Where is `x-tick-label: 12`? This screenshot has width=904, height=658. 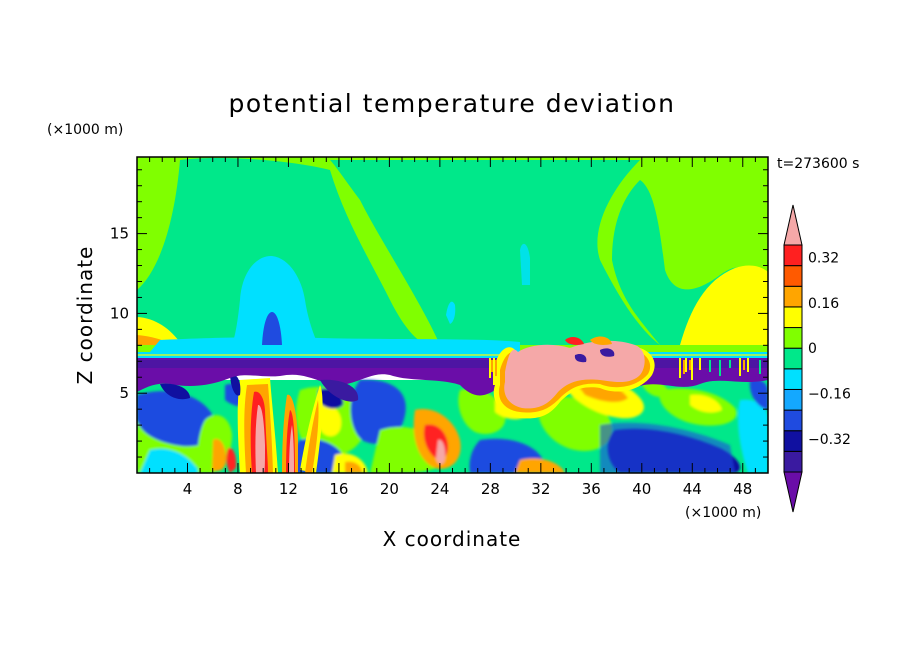 x-tick-label: 12 is located at coordinates (288, 489).